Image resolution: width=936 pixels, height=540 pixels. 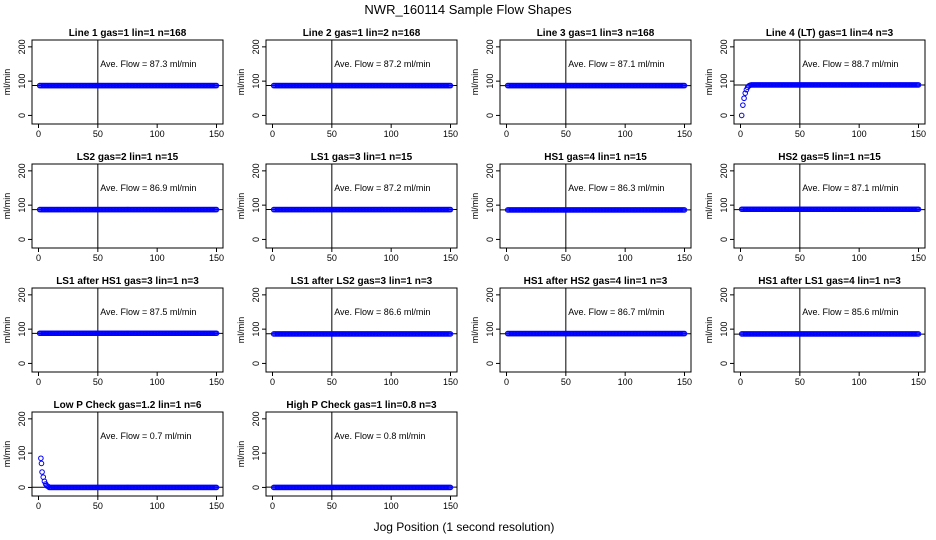 I want to click on average-flow-annotation: Ave. Flow = 87.3 ml/min, so click(x=148, y=64).